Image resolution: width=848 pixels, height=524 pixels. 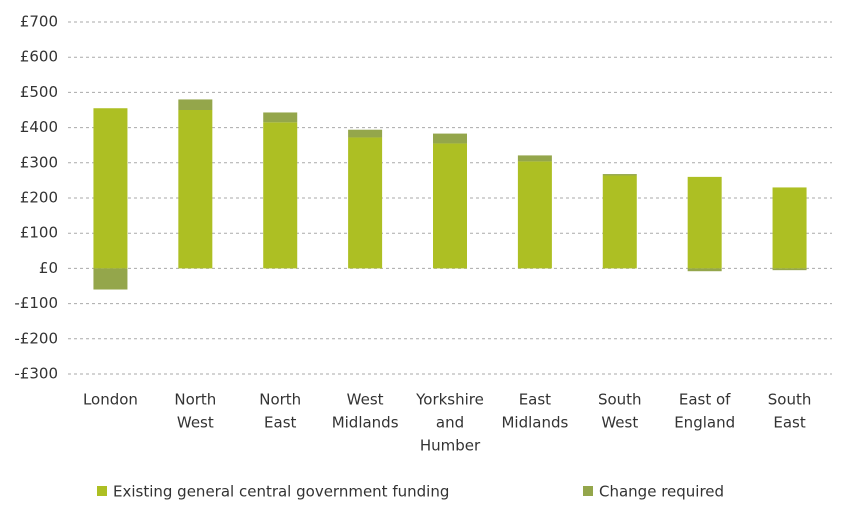 I want to click on y-tick-label: £400, so click(x=39, y=127).